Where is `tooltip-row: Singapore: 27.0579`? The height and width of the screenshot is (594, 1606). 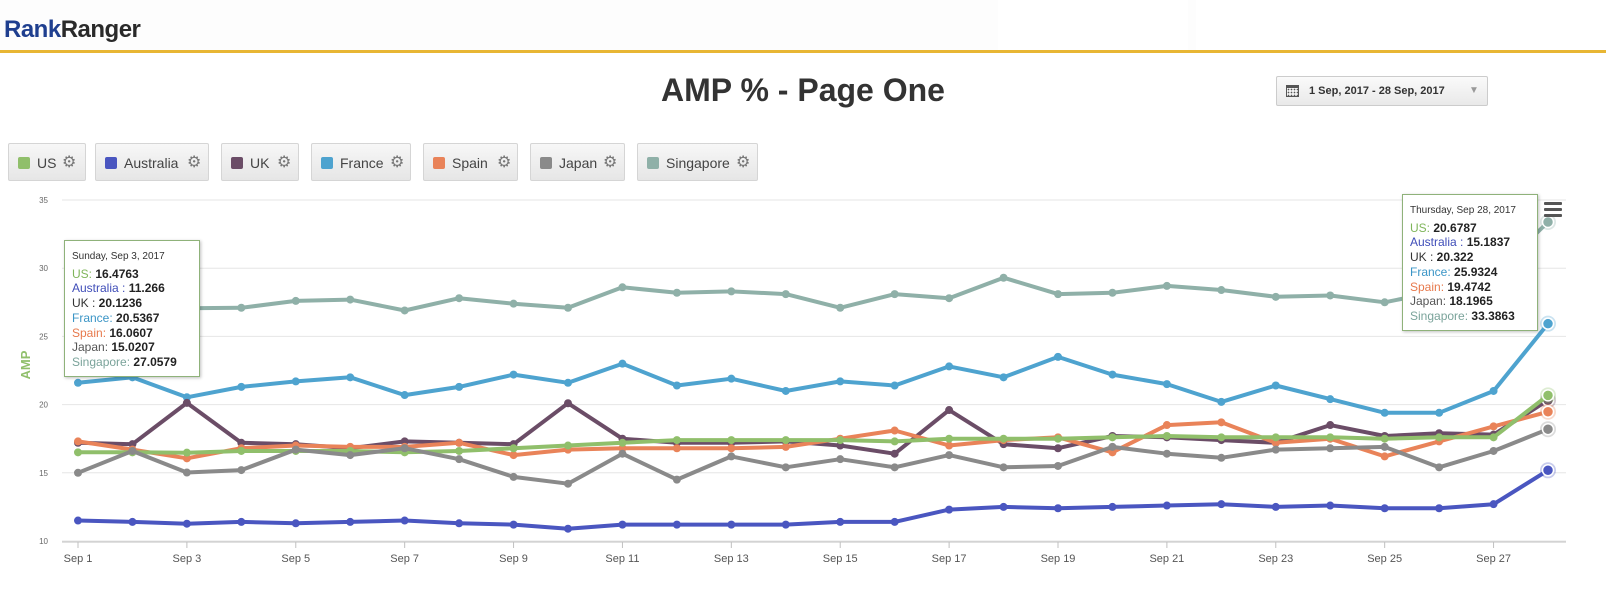 tooltip-row: Singapore: 27.0579 is located at coordinates (132, 362).